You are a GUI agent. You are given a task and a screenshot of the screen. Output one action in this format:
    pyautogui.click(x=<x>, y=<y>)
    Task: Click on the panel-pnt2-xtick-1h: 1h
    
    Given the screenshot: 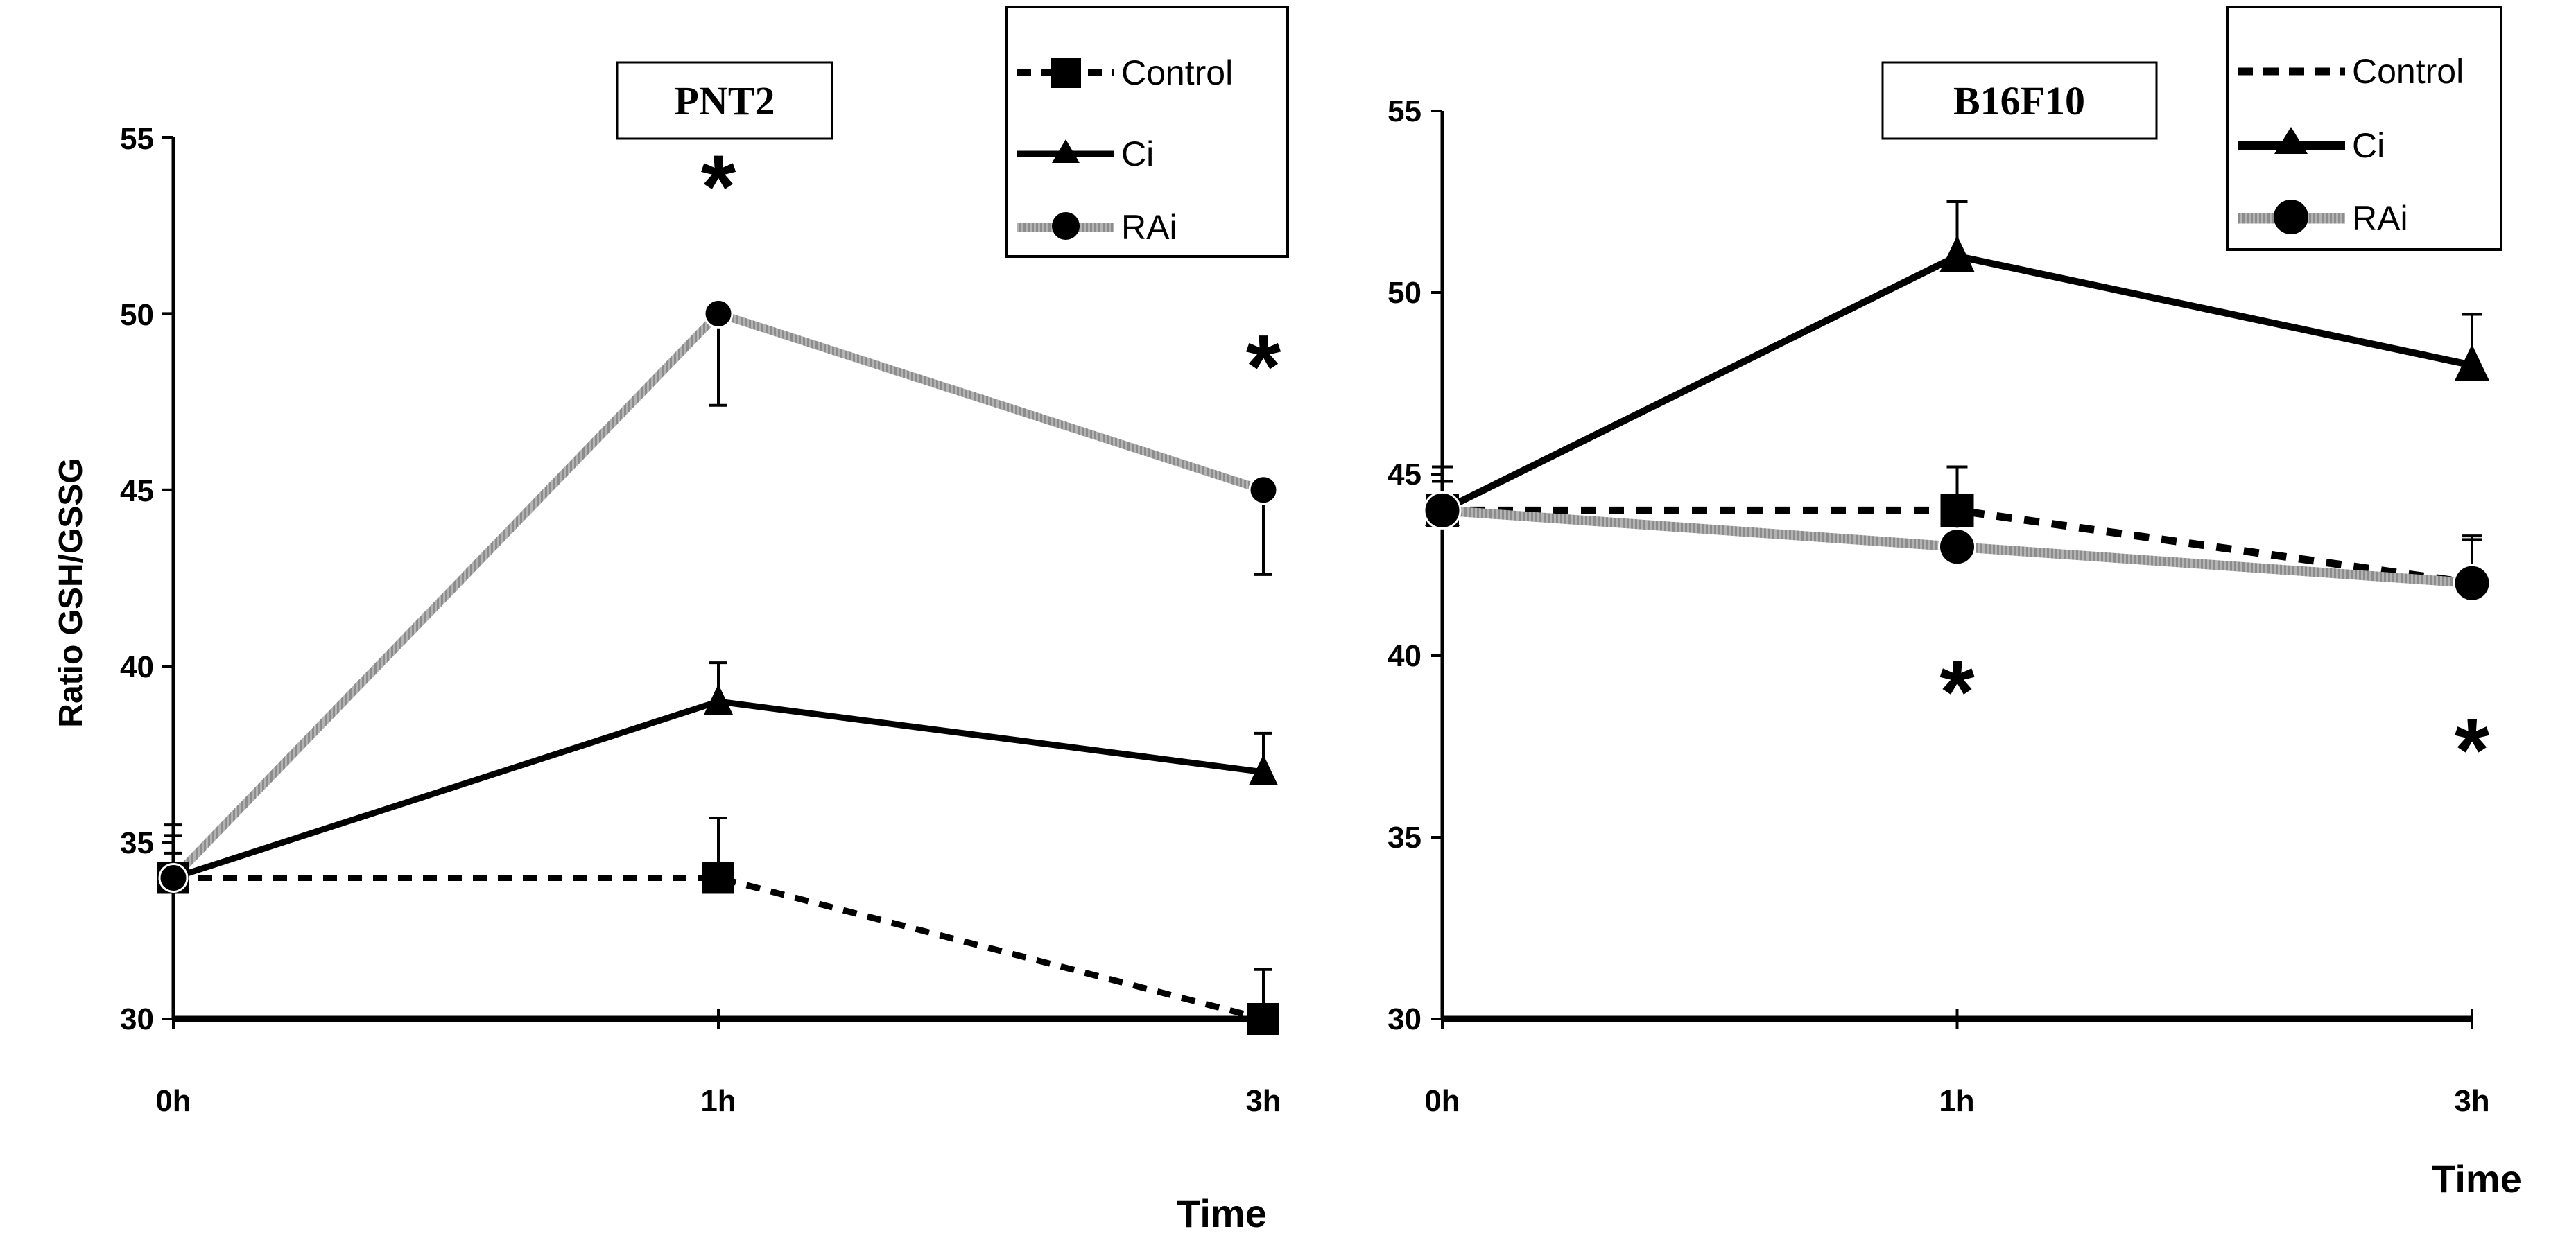 What is the action you would take?
    pyautogui.click(x=718, y=1101)
    